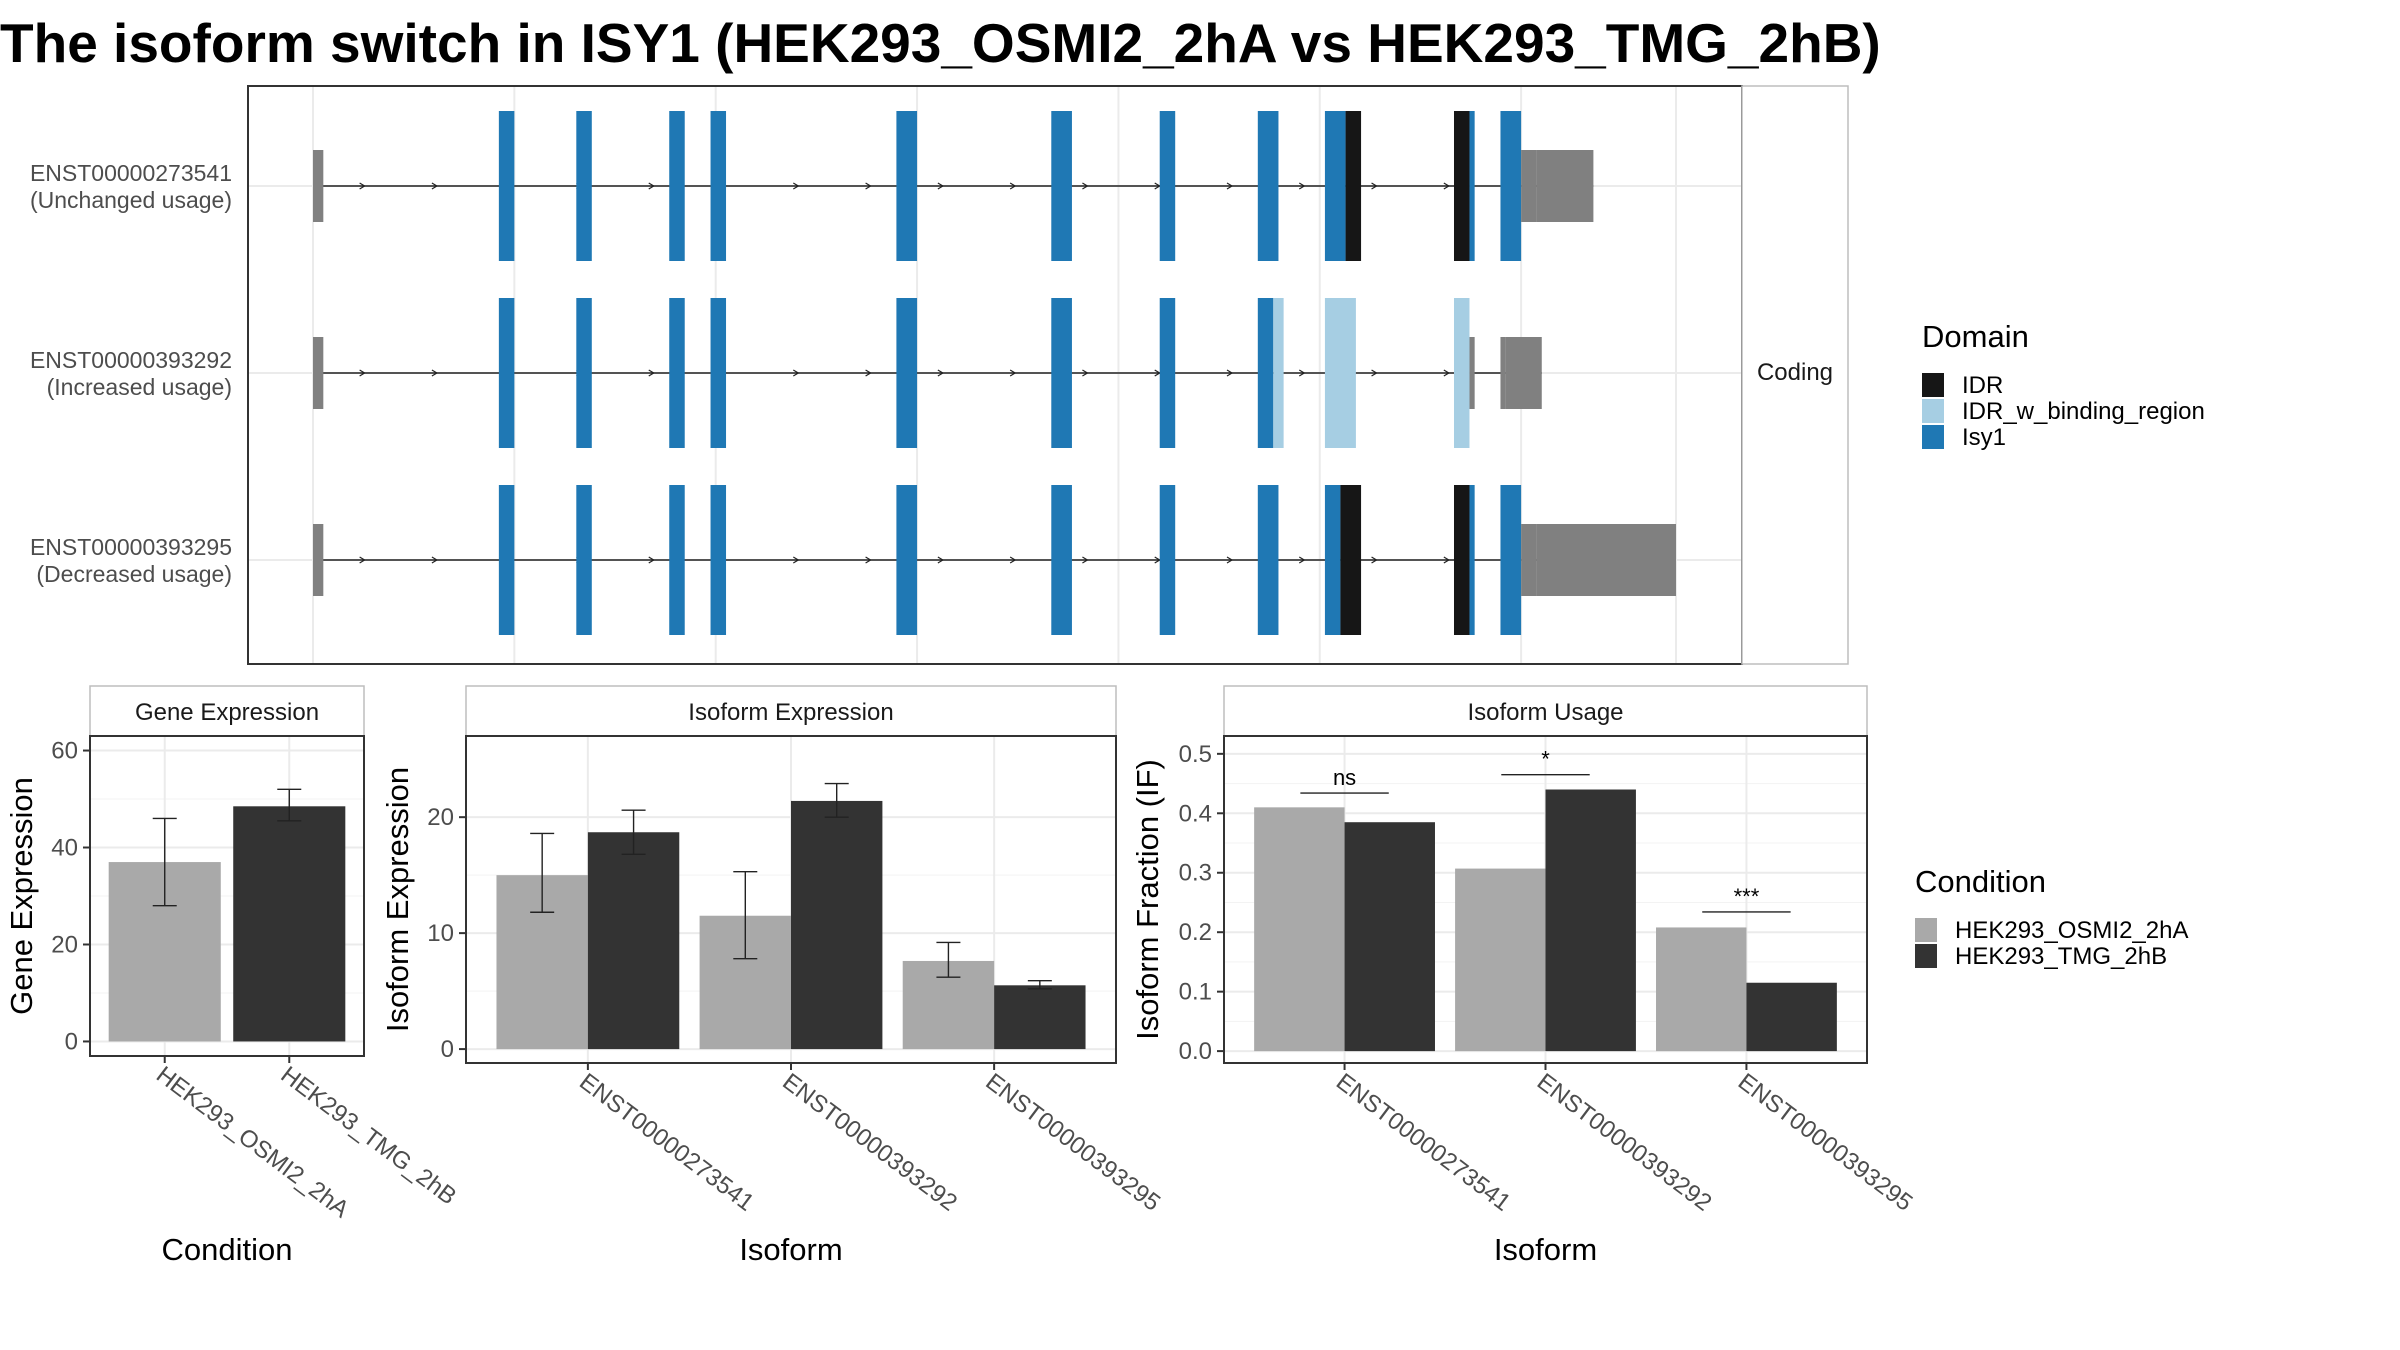 This screenshot has width=2400, height=1350. What do you see at coordinates (71, 1041) in the screenshot?
I see `y-tick-label: 0` at bounding box center [71, 1041].